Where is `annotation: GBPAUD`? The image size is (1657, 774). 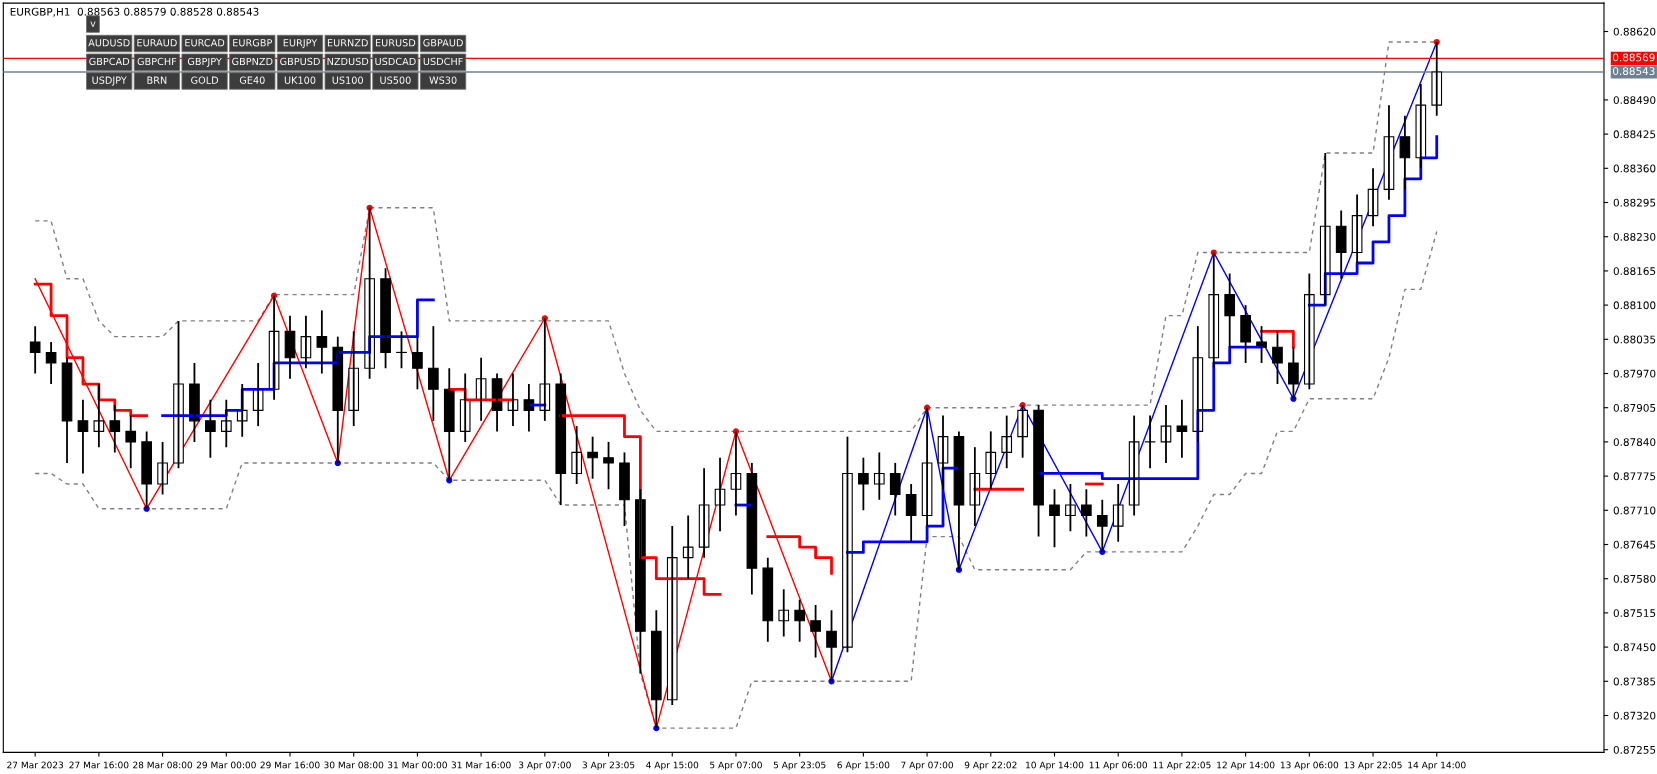 annotation: GBPAUD is located at coordinates (443, 43).